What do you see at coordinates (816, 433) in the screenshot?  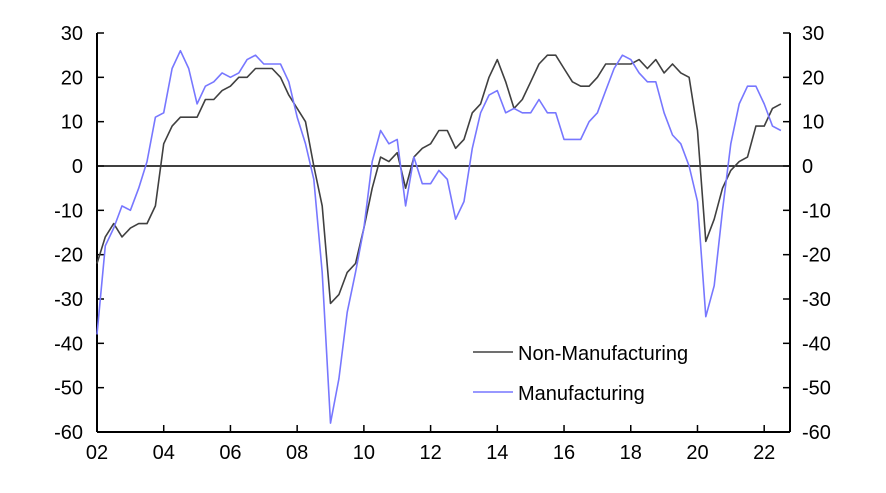 I see `right-y-tick-label: -60` at bounding box center [816, 433].